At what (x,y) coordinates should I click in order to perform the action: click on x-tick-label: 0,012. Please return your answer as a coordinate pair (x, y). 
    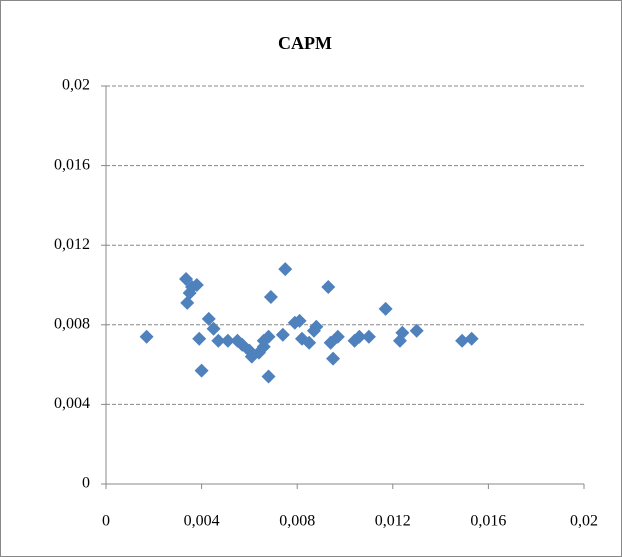
    Looking at the image, I should click on (393, 521).